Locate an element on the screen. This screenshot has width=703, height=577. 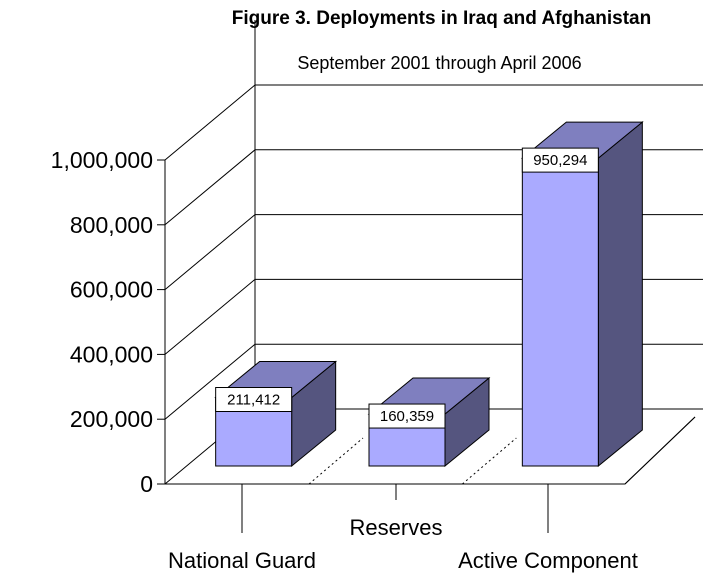
data-label: 160,359 is located at coordinates (407, 416).